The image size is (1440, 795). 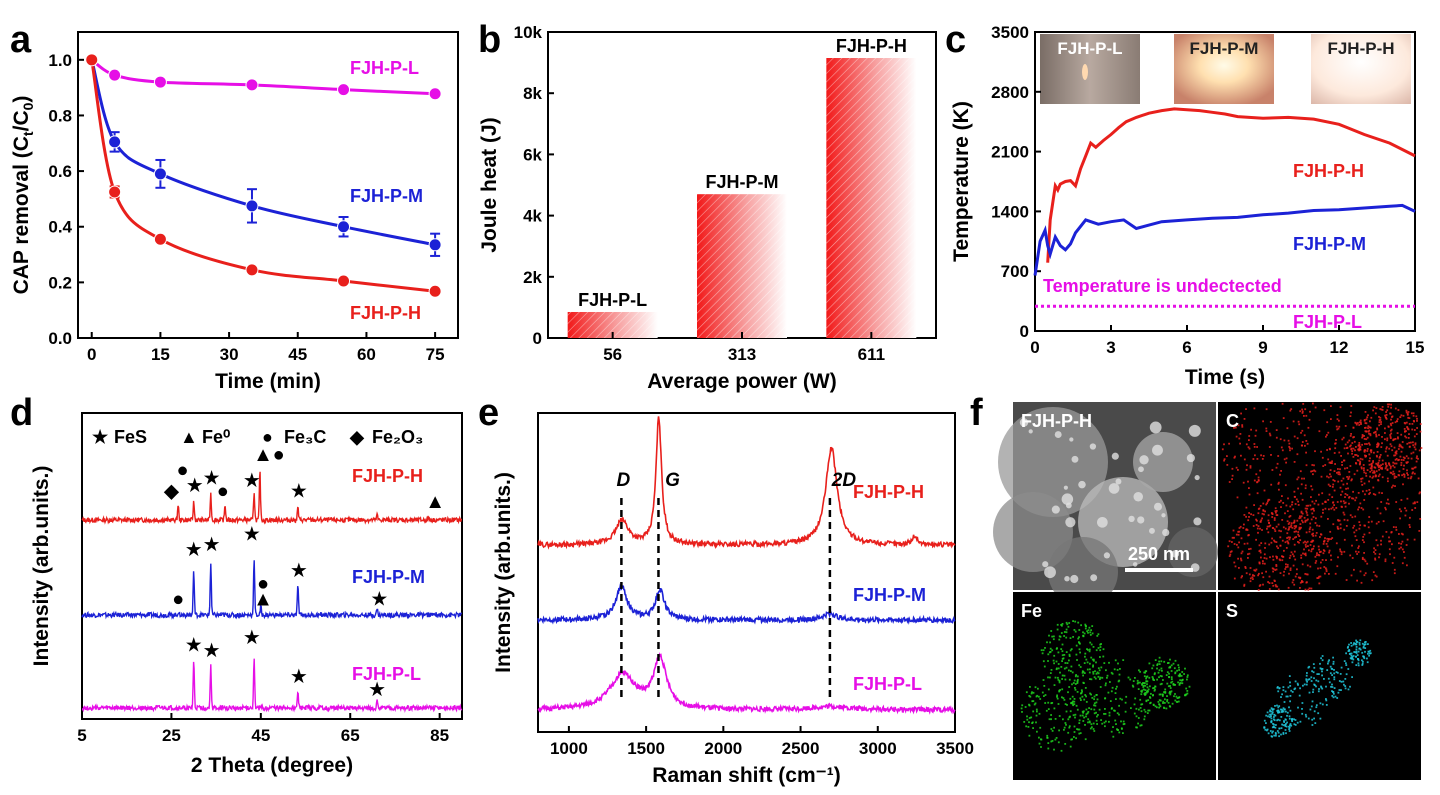 I want to click on panel-a-fit-FJH-P-H, so click(x=263, y=176).